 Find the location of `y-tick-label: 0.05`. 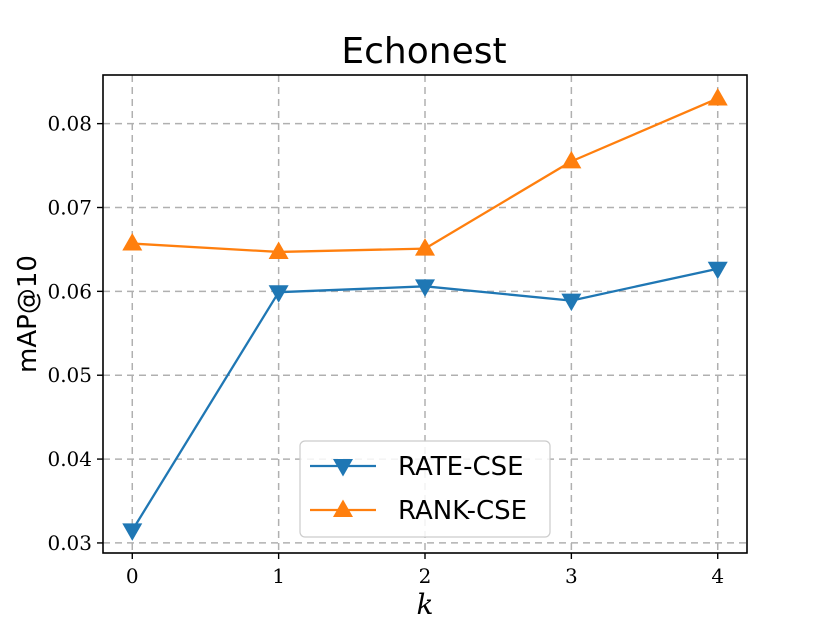

y-tick-label: 0.05 is located at coordinates (69, 375).